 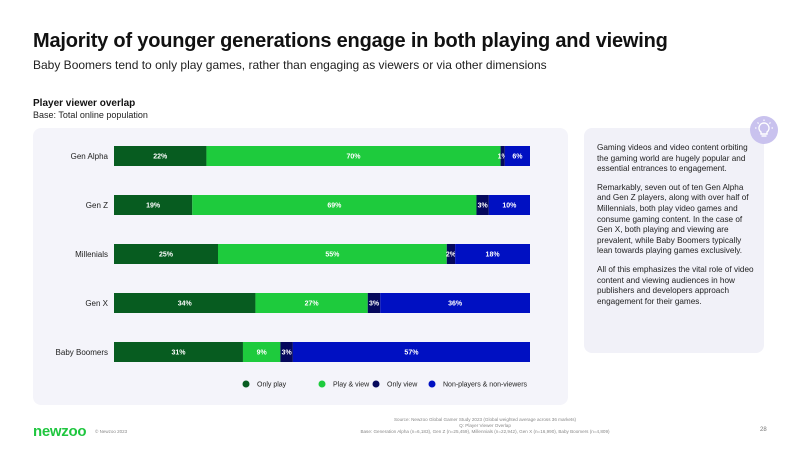 What do you see at coordinates (351, 385) in the screenshot?
I see `legend-label-play-view: Play & view` at bounding box center [351, 385].